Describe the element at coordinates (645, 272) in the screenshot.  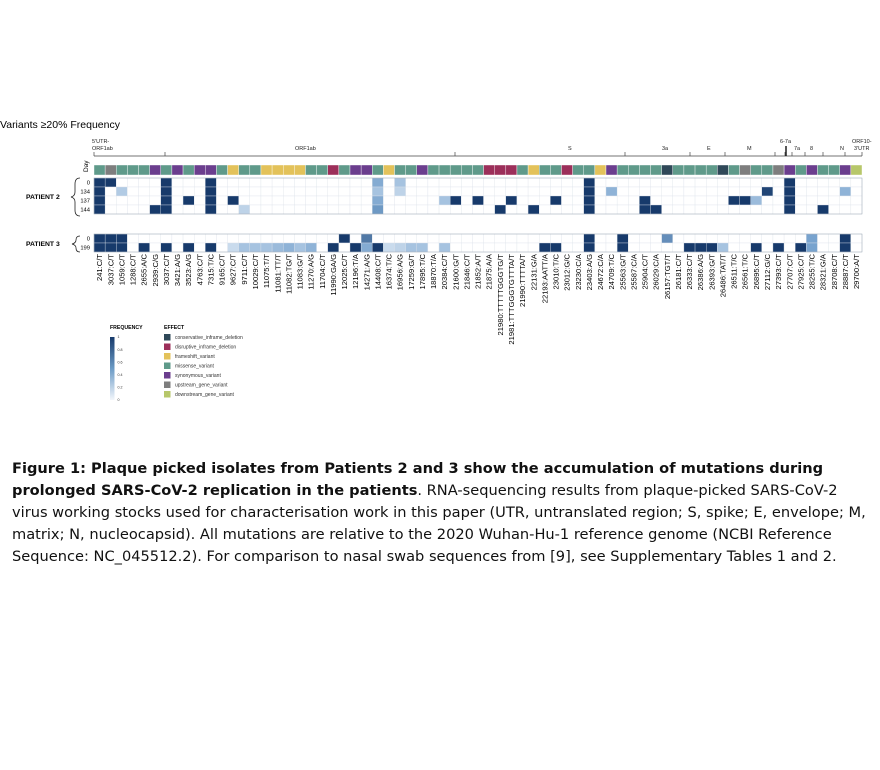
I see `mutation-label: 25904:C/T` at that location.